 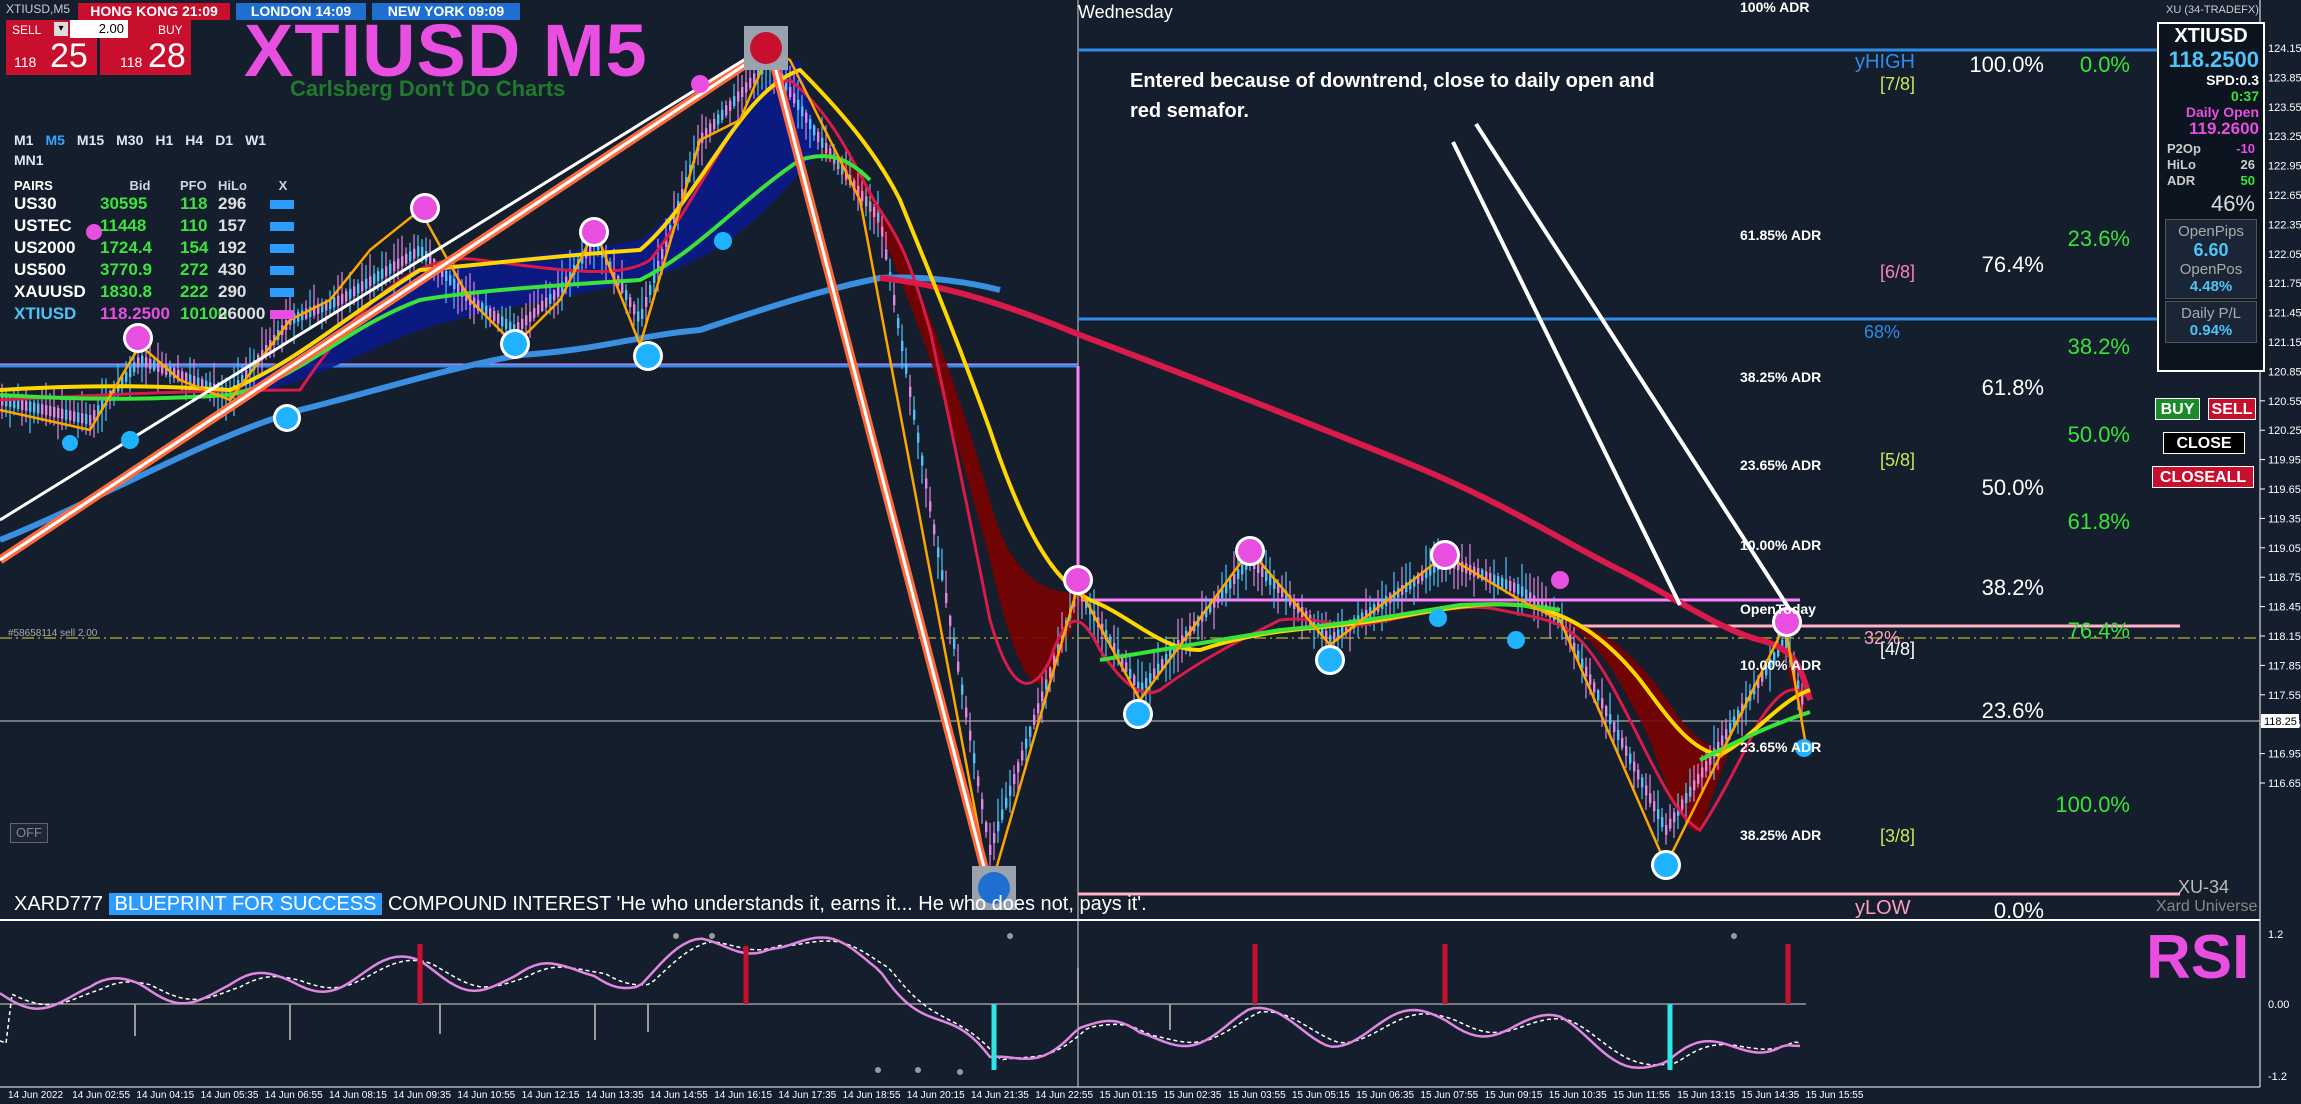 I want to click on kv-key: P2Op, so click(x=2184, y=148).